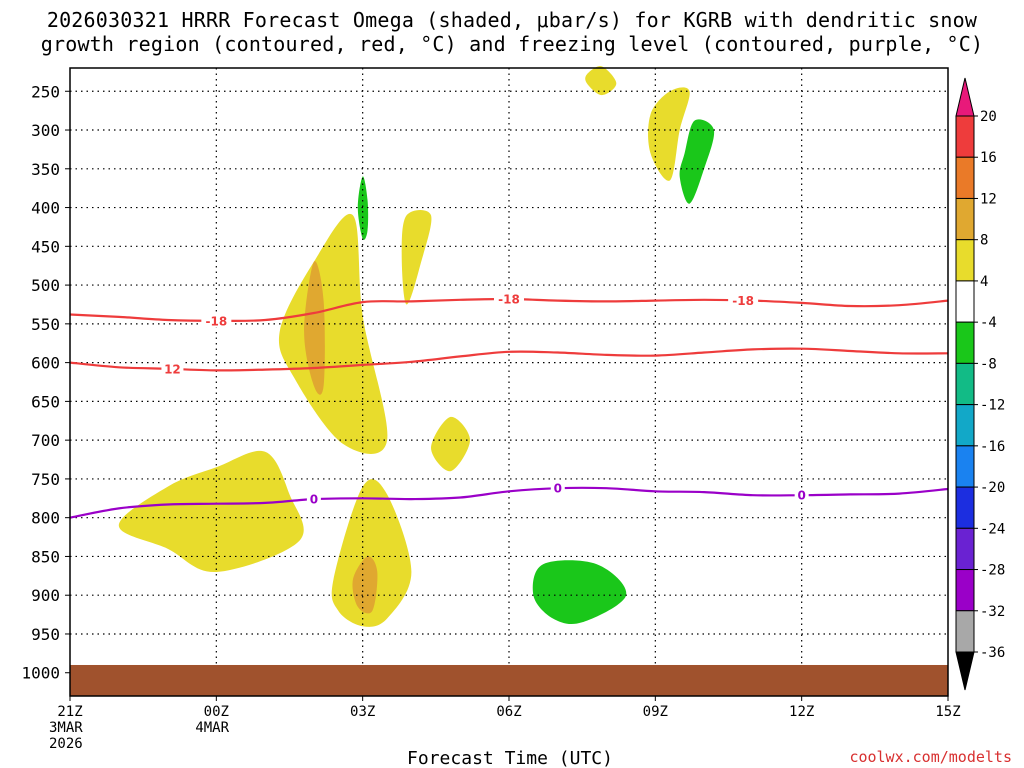  What do you see at coordinates (992, 488) in the screenshot?
I see `colorbar-label-9: -20` at bounding box center [992, 488].